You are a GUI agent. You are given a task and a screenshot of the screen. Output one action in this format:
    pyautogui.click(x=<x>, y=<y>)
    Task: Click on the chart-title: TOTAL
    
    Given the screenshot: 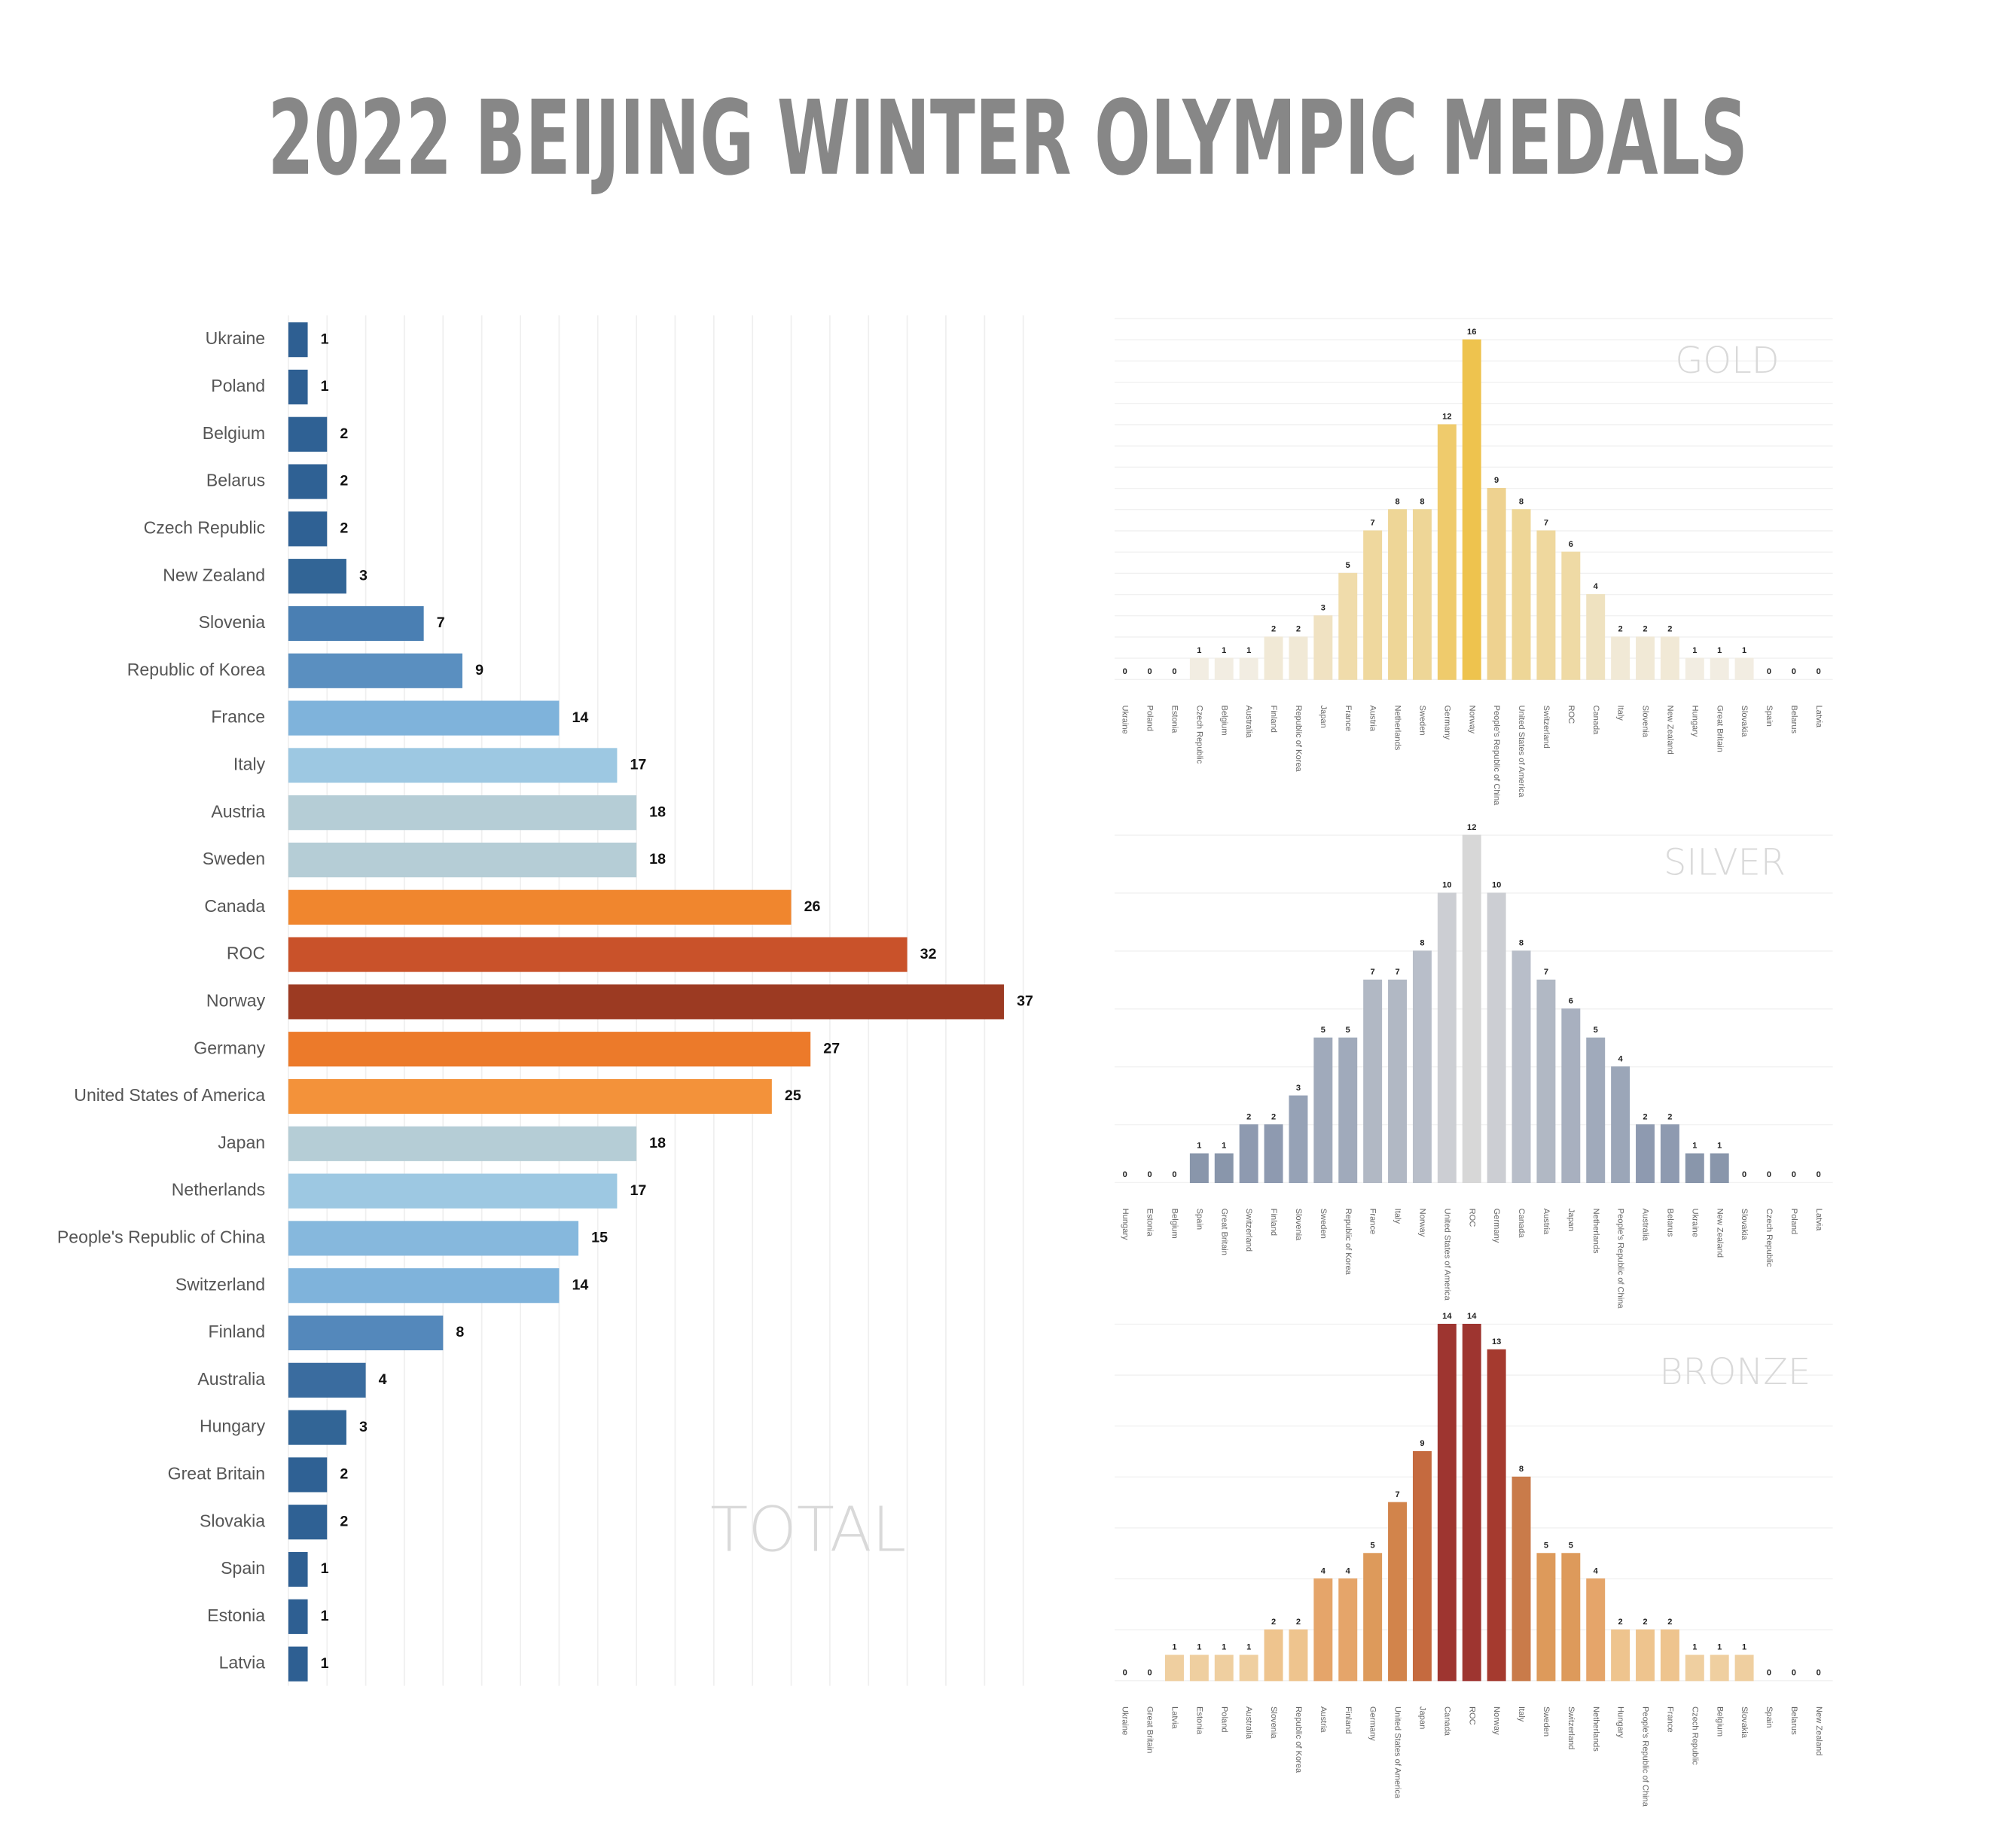 What is the action you would take?
    pyautogui.click(x=808, y=1530)
    